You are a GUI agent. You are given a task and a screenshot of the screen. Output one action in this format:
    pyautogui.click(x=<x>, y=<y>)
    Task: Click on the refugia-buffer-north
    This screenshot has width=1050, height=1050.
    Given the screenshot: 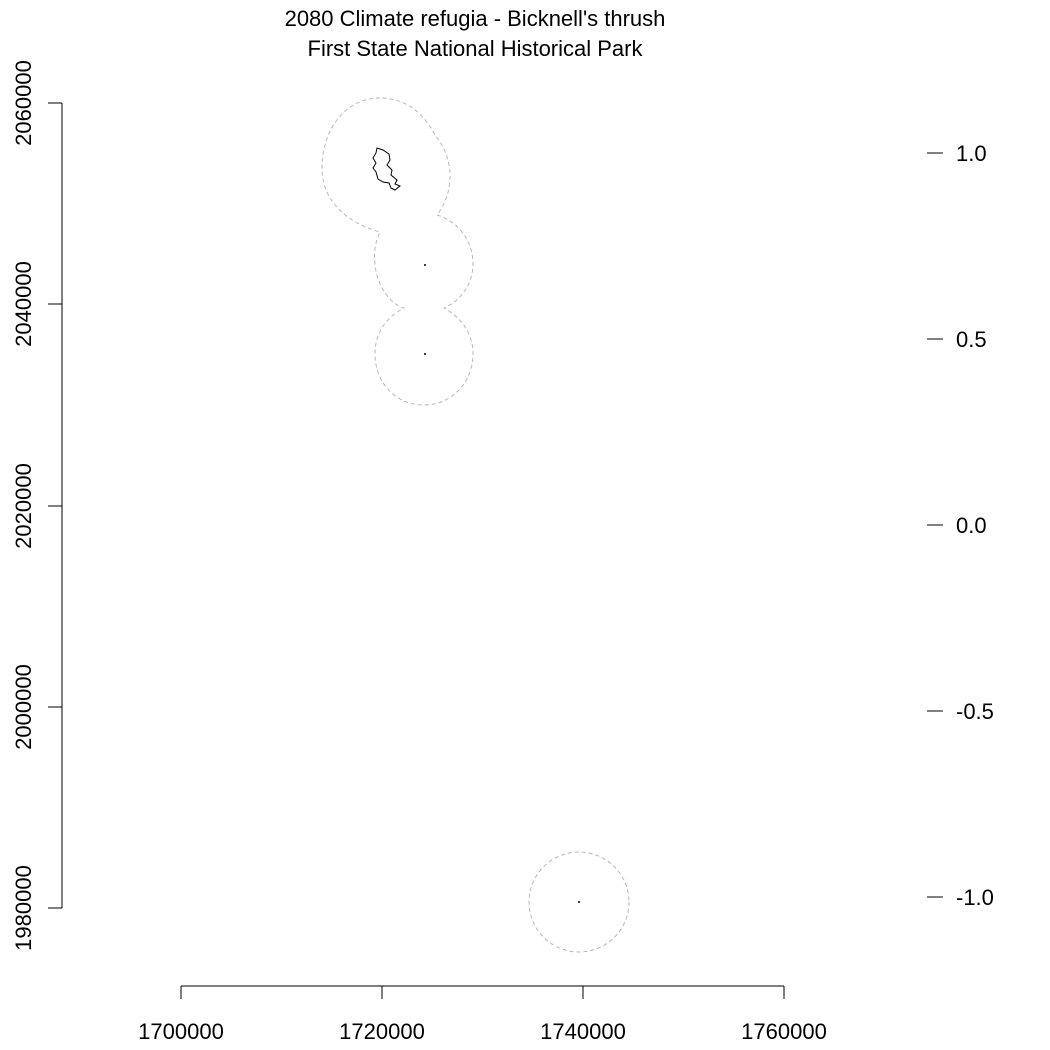 What is the action you would take?
    pyautogui.click(x=397, y=251)
    